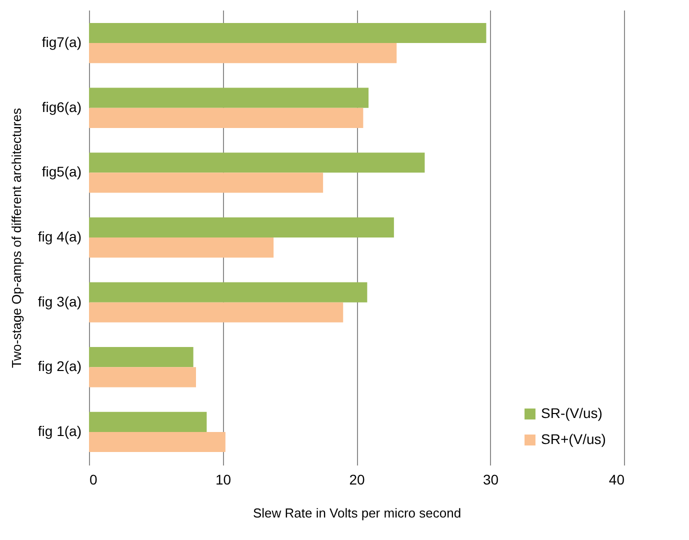 Image resolution: width=689 pixels, height=540 pixels. What do you see at coordinates (60, 366) in the screenshot?
I see `y-tick-label: fig 2(a)` at bounding box center [60, 366].